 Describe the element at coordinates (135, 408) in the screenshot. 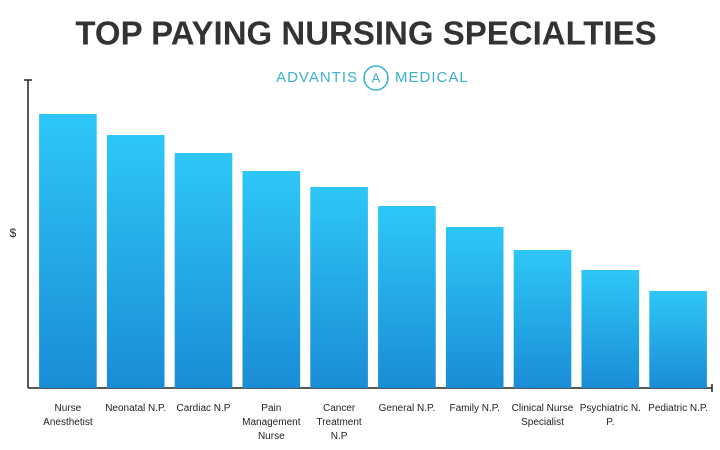

I see `x-tick-label: Neonatal N.P.` at that location.